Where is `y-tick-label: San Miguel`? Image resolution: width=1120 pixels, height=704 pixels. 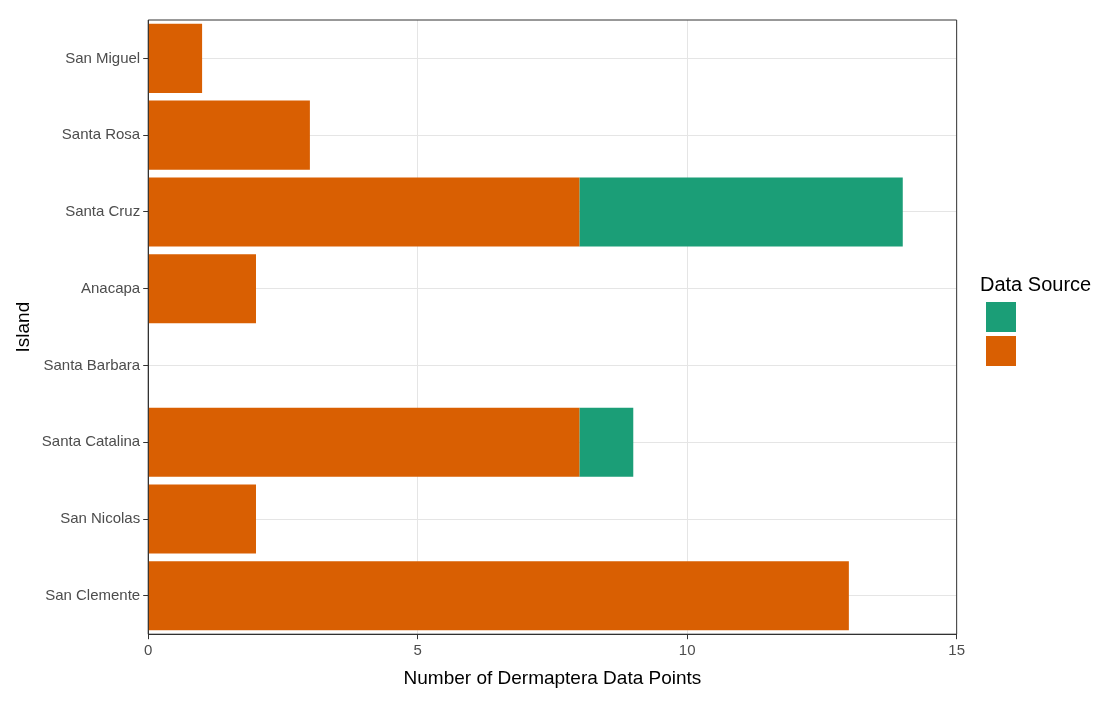 y-tick-label: San Miguel is located at coordinates (103, 57).